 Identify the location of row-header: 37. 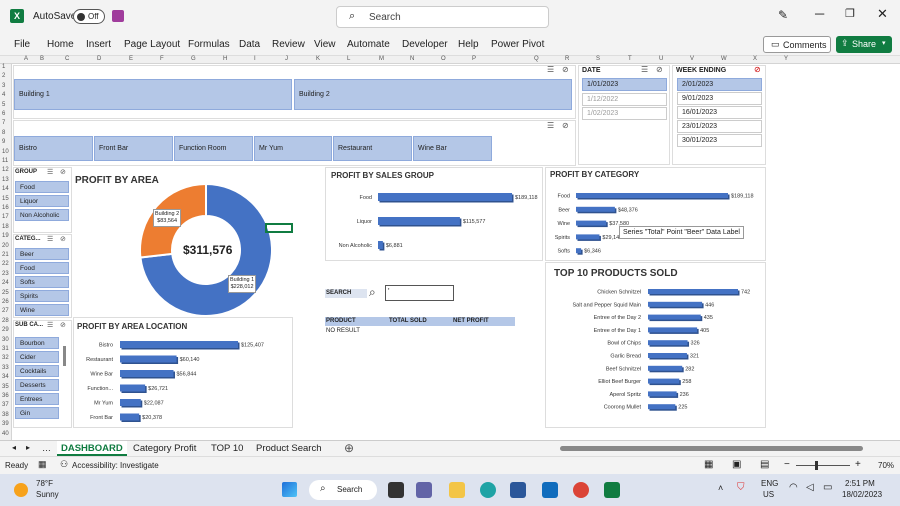
(5, 405).